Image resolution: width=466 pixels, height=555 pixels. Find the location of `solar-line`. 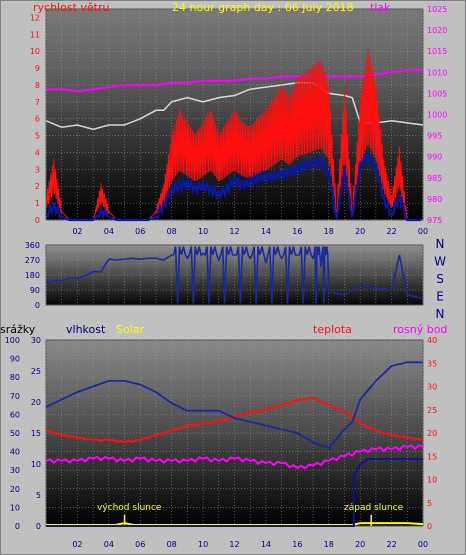

solar-line is located at coordinates (235, 524).